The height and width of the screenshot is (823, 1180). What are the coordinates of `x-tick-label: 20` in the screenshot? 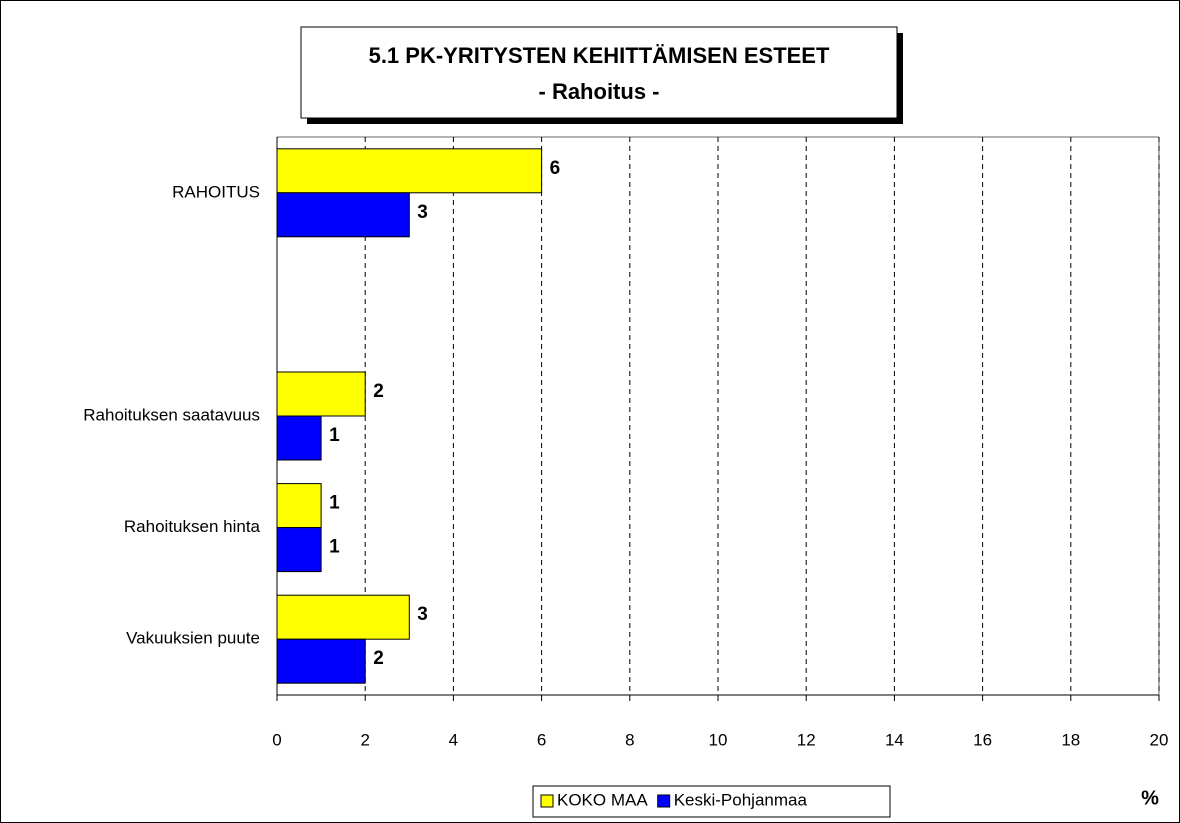 It's located at (1159, 739).